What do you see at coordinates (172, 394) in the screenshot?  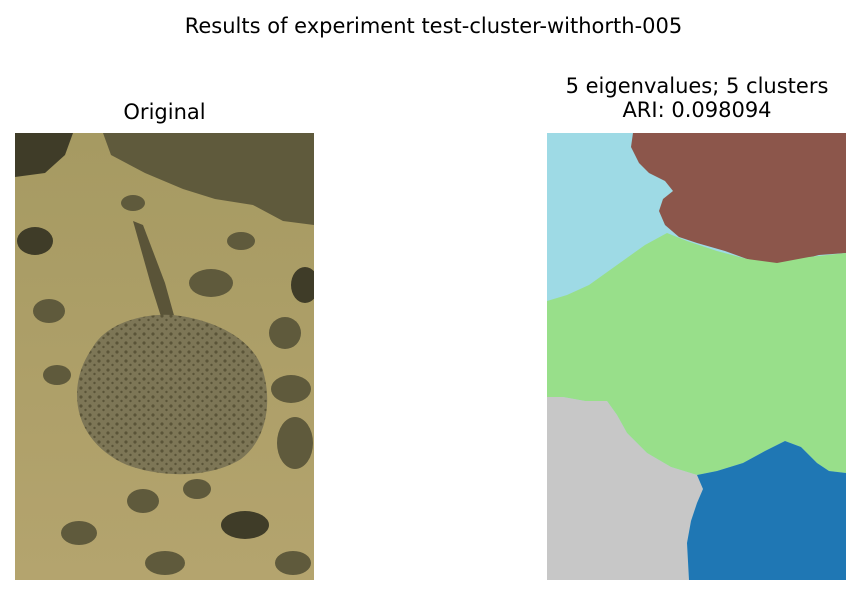 I see `stingray-body` at bounding box center [172, 394].